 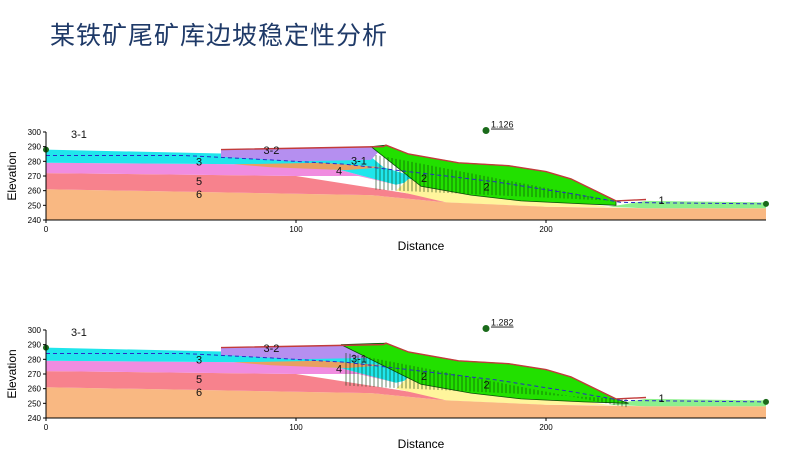 I want to click on safety-factor-value: 1.126, so click(x=502, y=125).